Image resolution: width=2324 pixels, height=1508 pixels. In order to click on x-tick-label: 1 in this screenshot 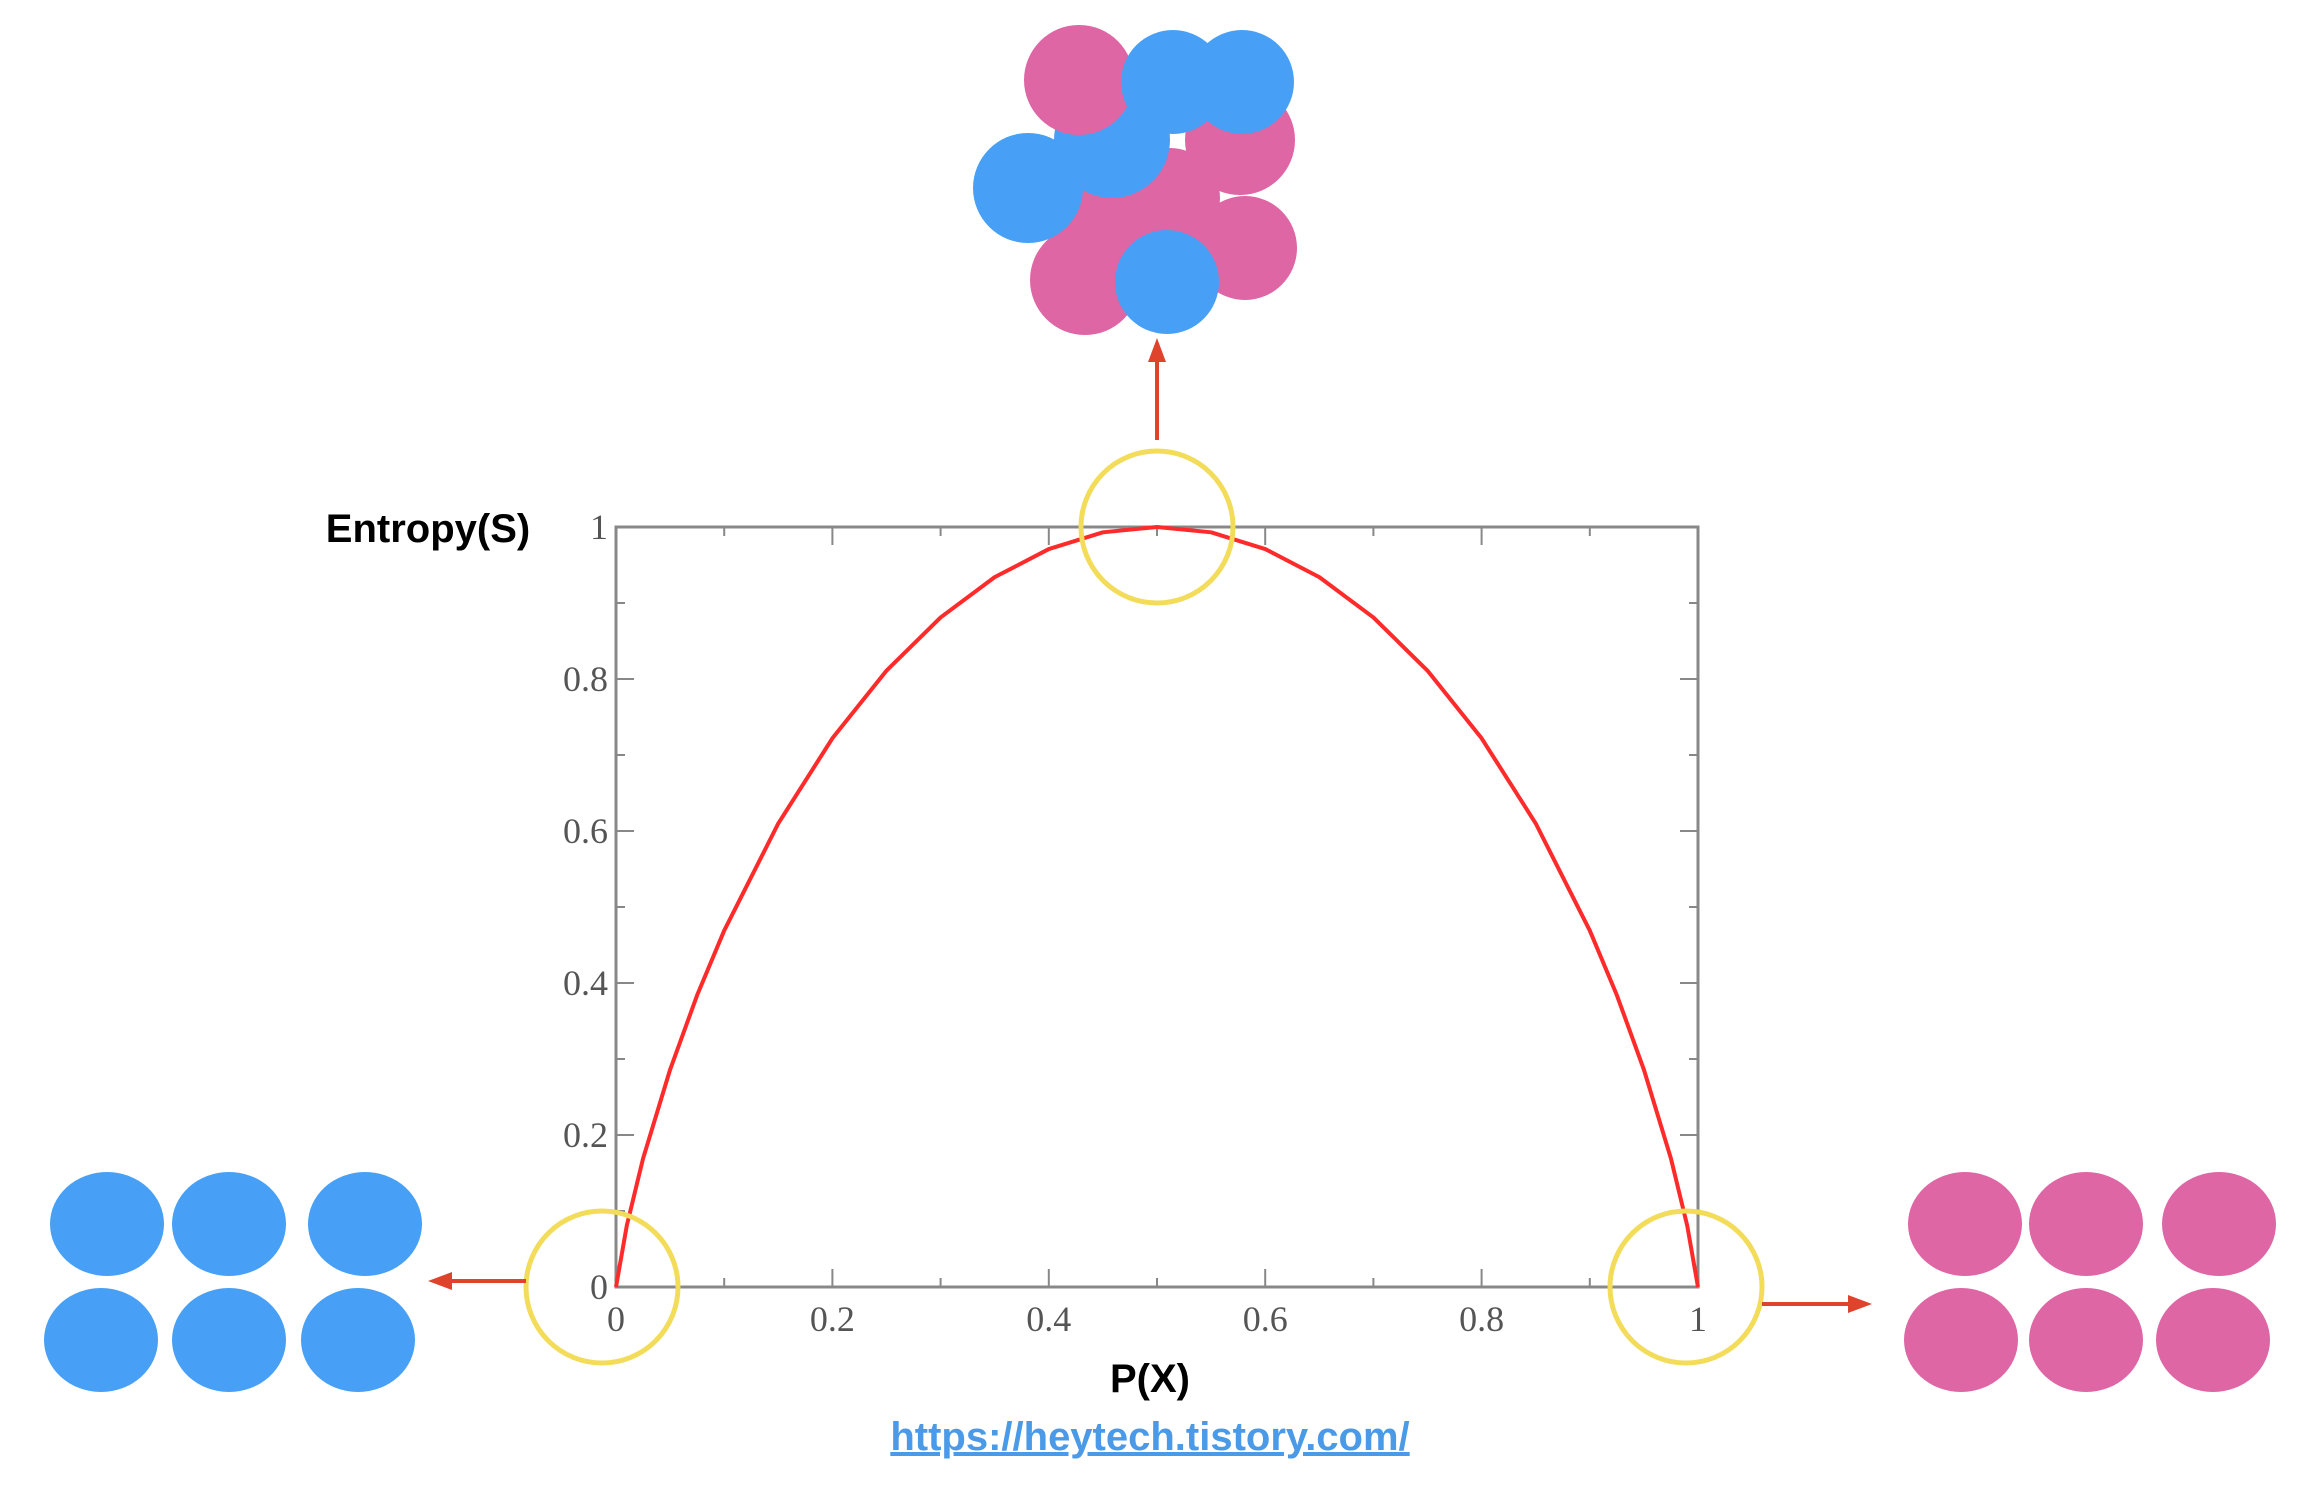, I will do `click(1698, 1319)`.